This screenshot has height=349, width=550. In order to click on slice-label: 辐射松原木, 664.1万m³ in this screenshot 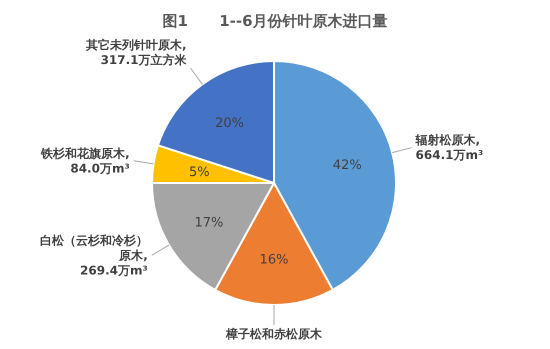, I will do `click(449, 147)`.